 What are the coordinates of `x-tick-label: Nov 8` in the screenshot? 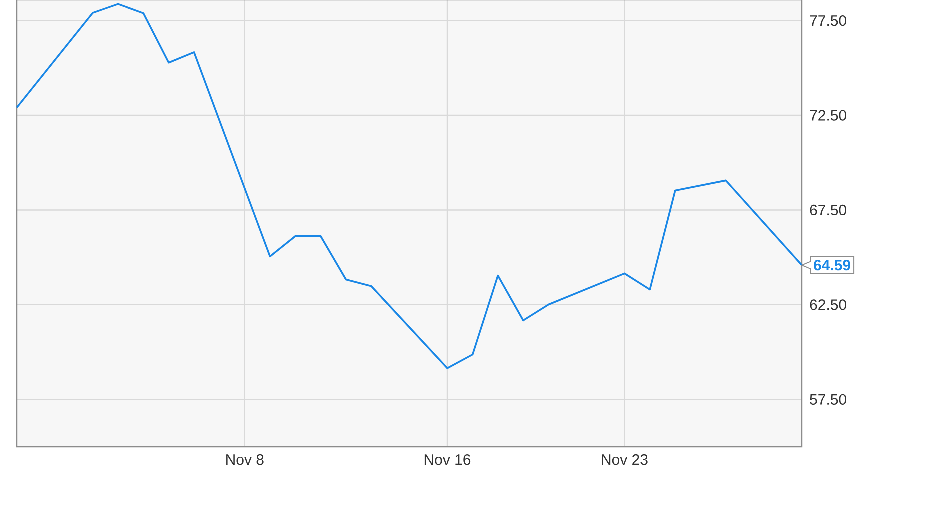 It's located at (245, 460).